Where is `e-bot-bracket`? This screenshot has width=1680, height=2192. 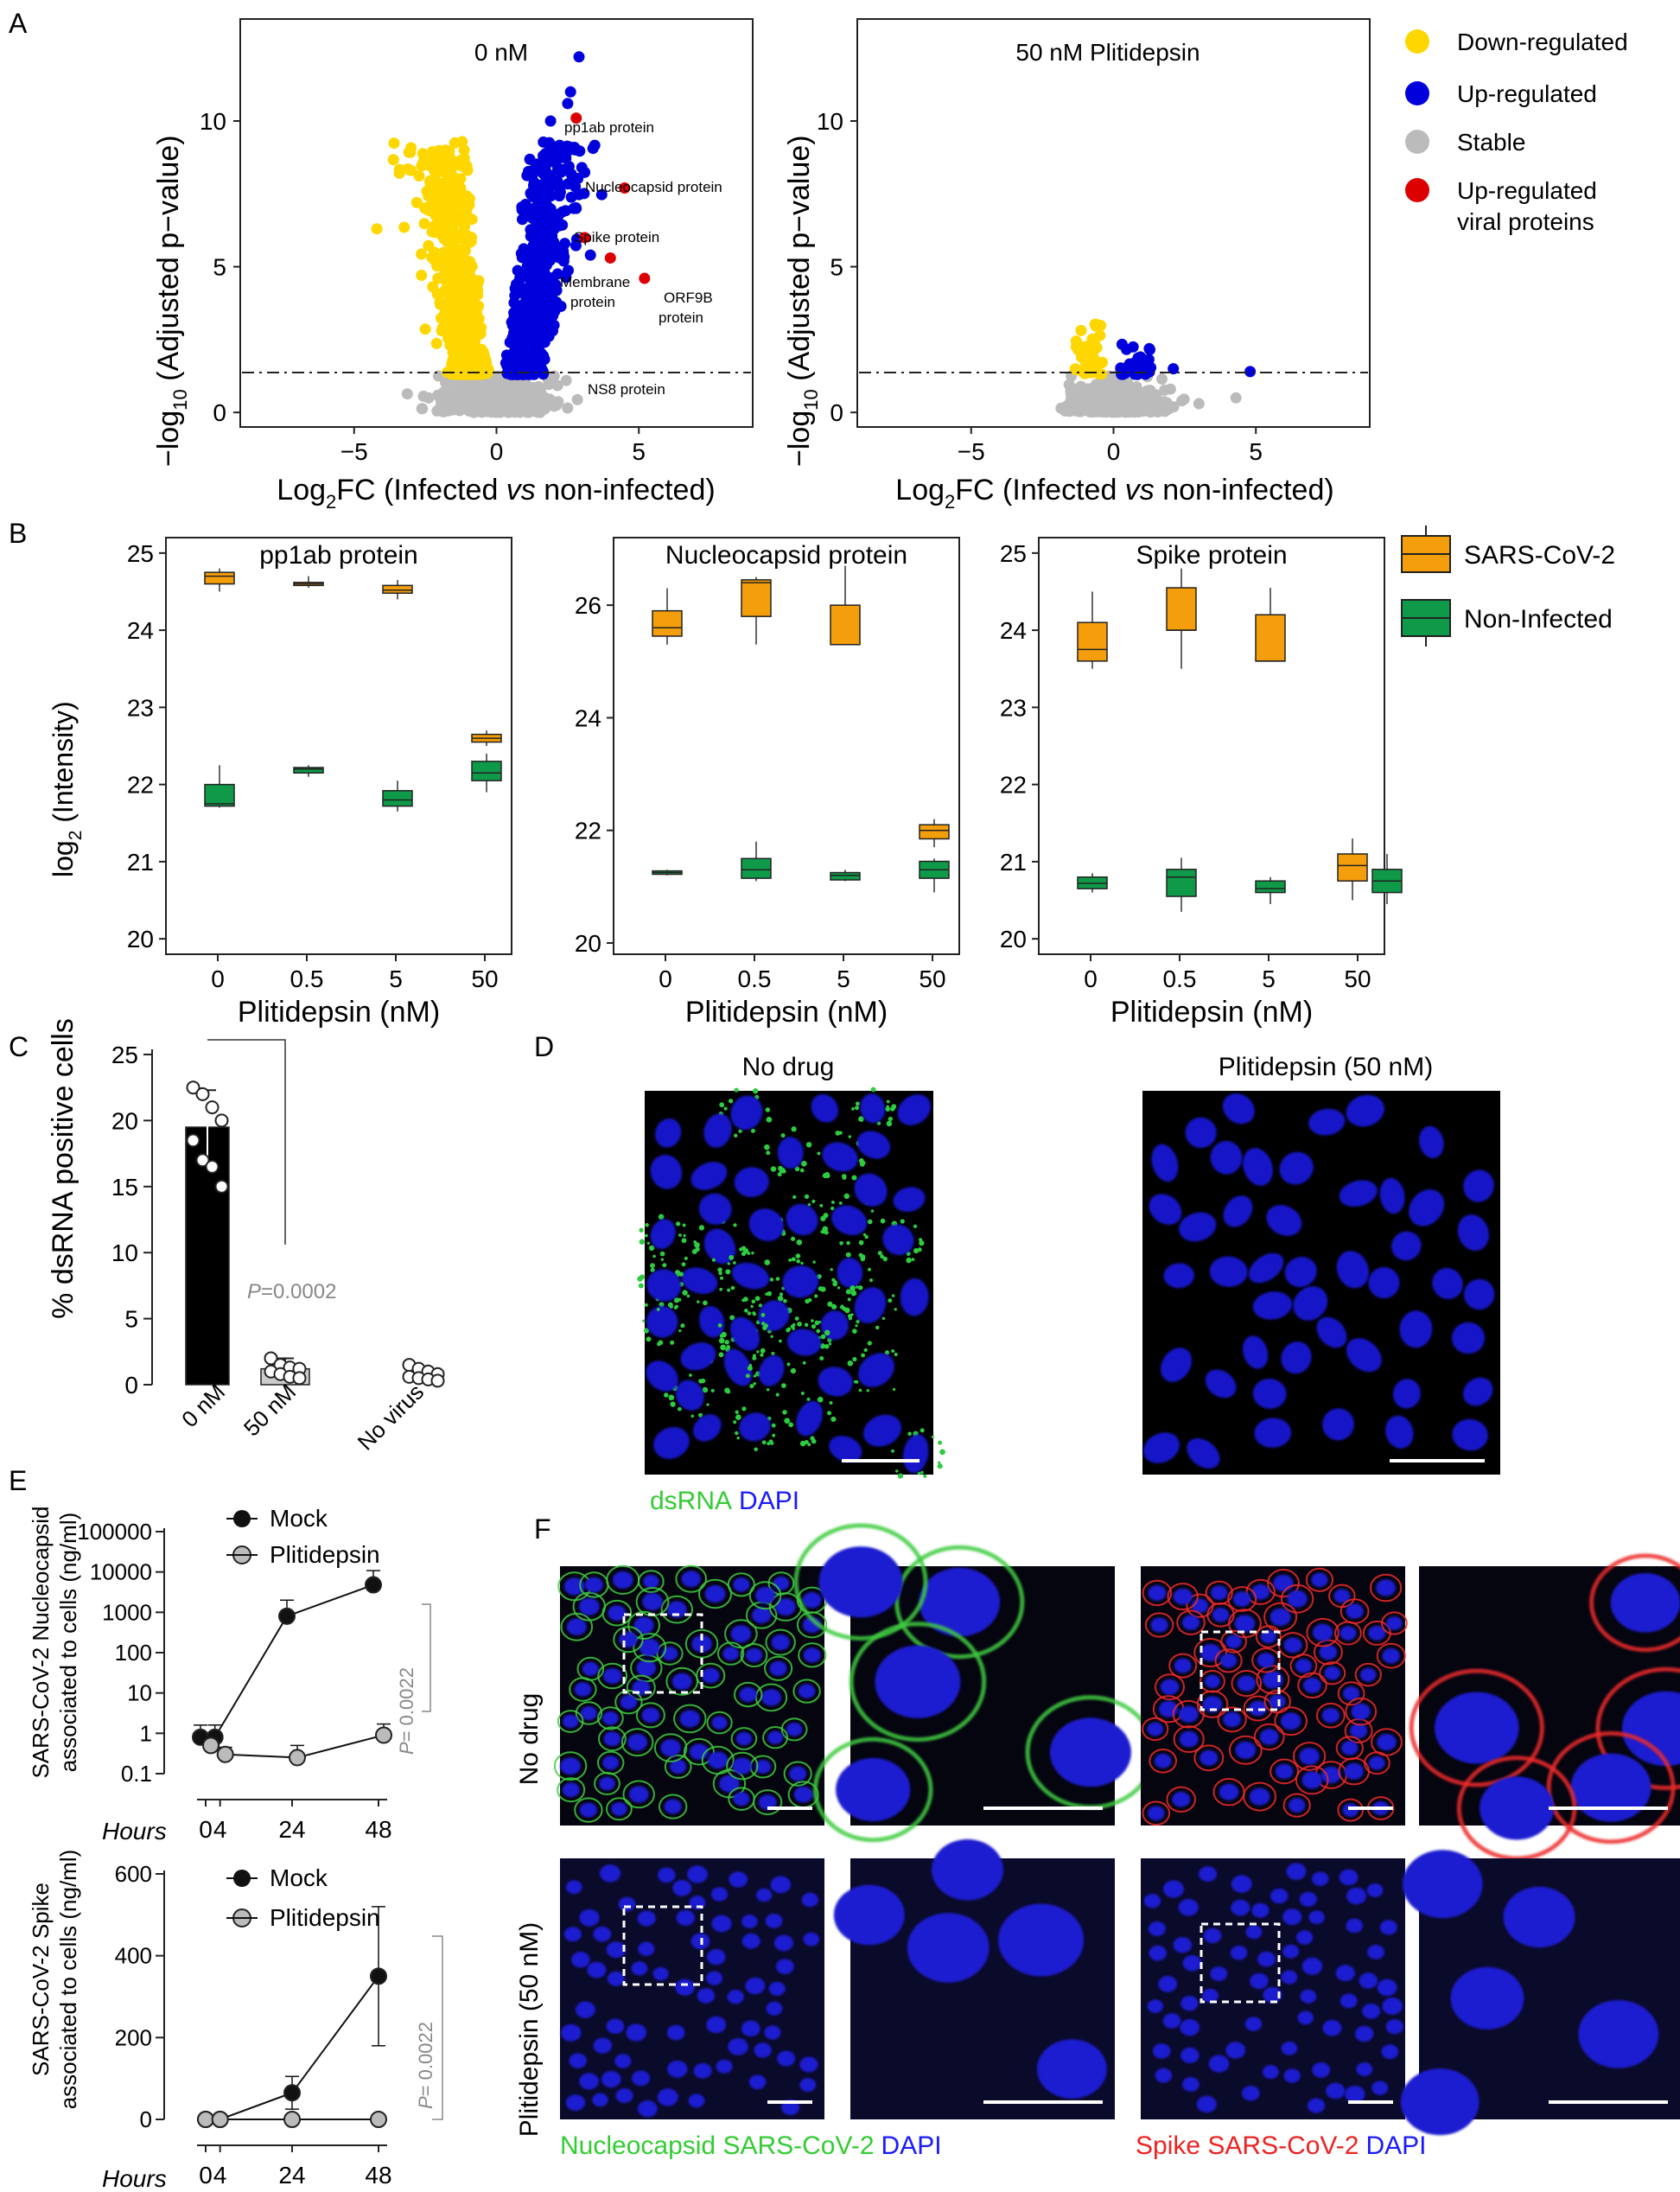
e-bot-bracket is located at coordinates (437, 2028).